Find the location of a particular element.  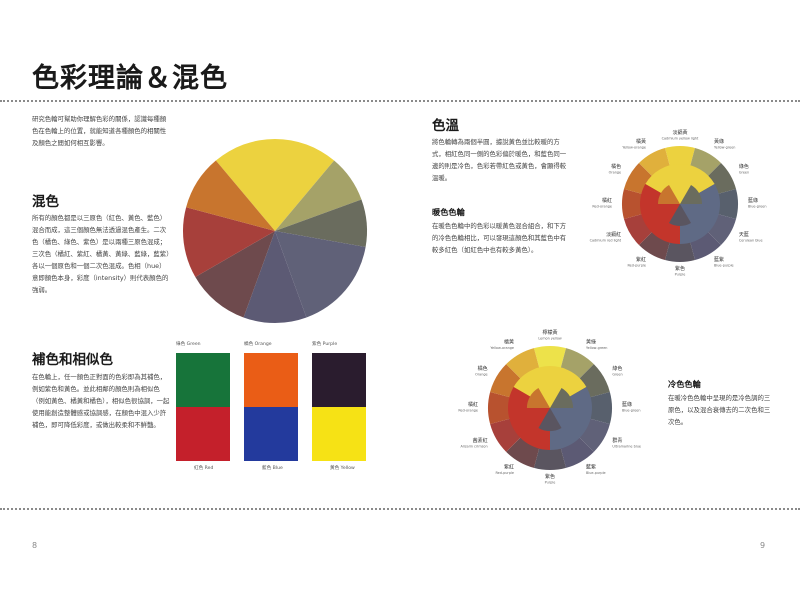

wedge-purple is located at coordinates (235, 274).